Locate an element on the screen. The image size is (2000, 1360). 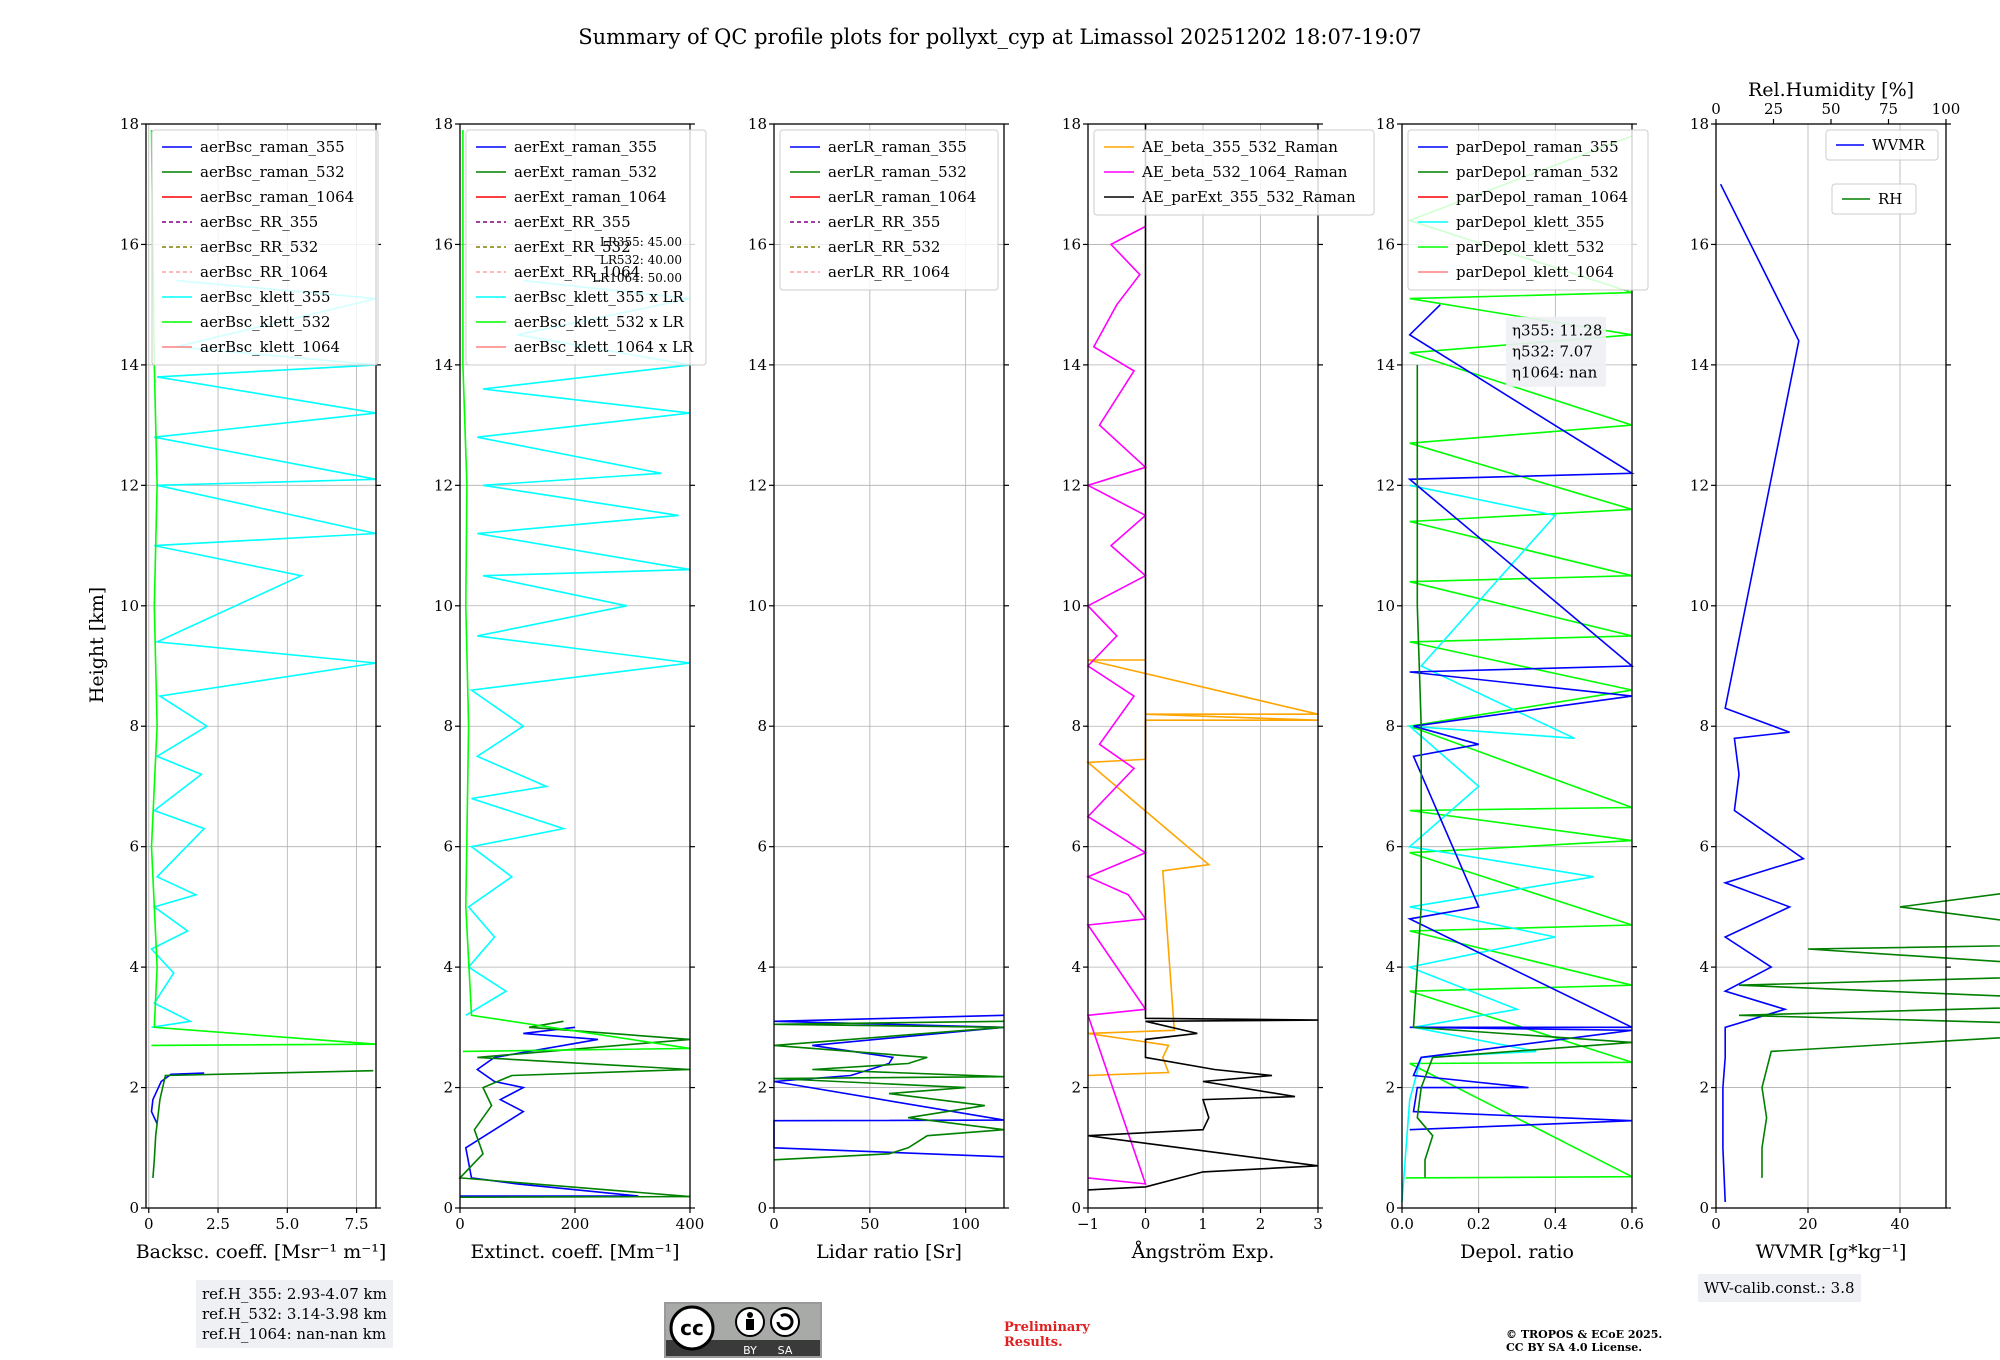
legend-label: aerLR_RR_1064 is located at coordinates (889, 272).